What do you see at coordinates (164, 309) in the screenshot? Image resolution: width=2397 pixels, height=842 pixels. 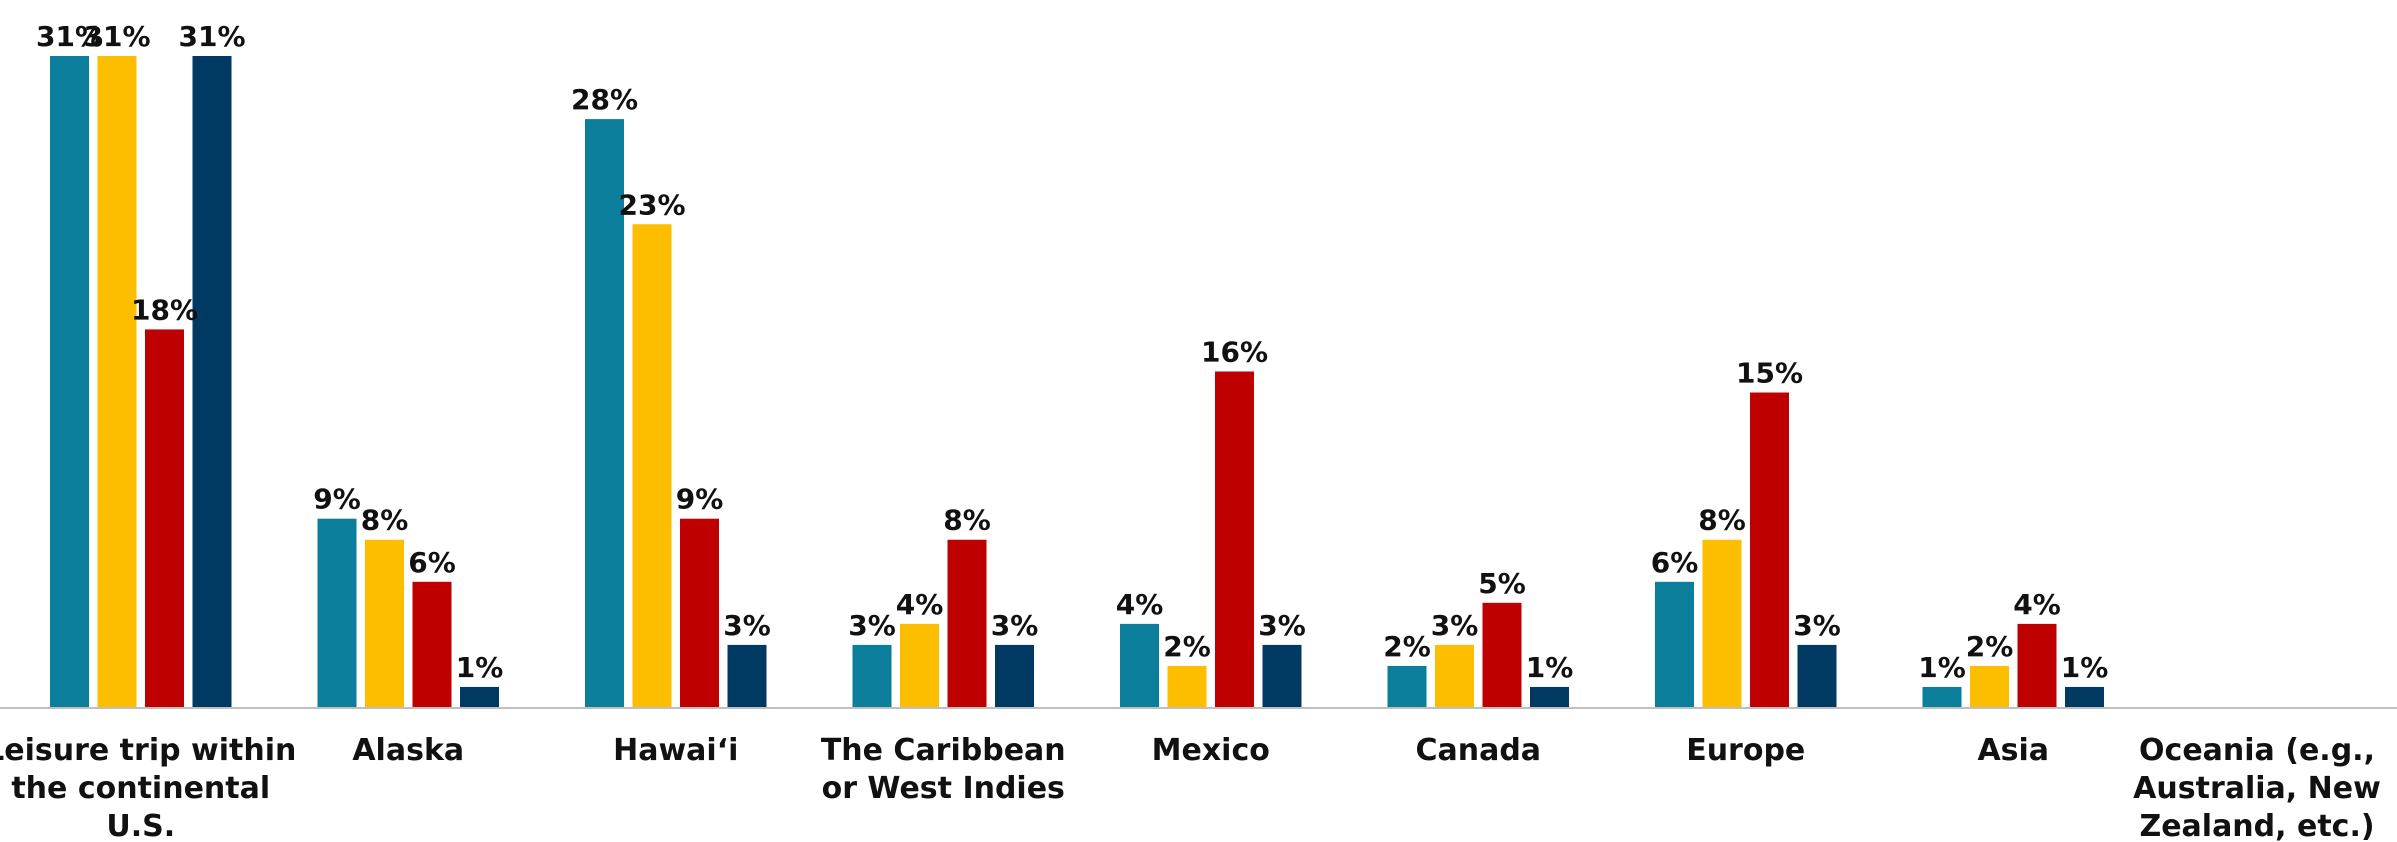 I see `data-label: 18%` at bounding box center [164, 309].